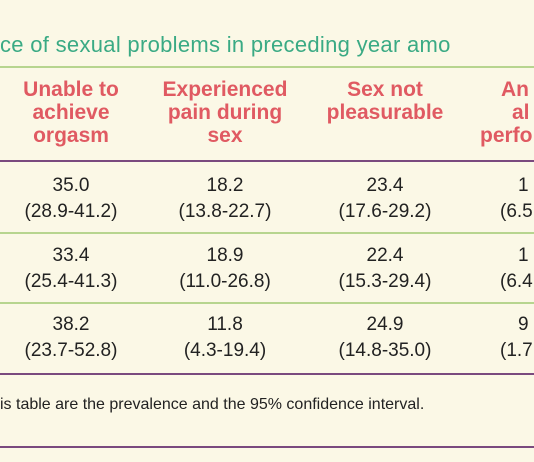  Describe the element at coordinates (225, 281) in the screenshot. I see `cell-ci: (11.0-26.8)` at that location.